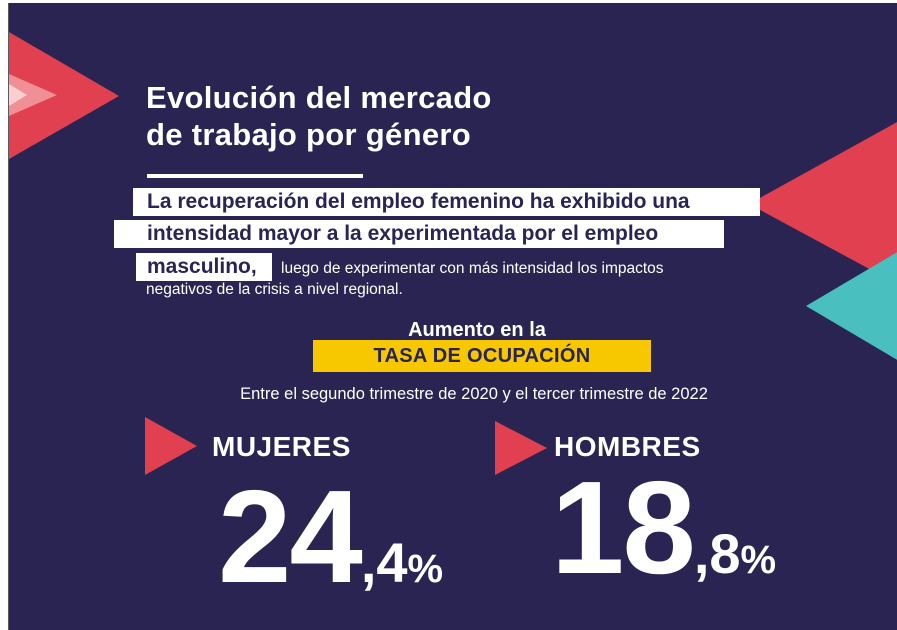  I want to click on men-arrow-icon, so click(521, 448).